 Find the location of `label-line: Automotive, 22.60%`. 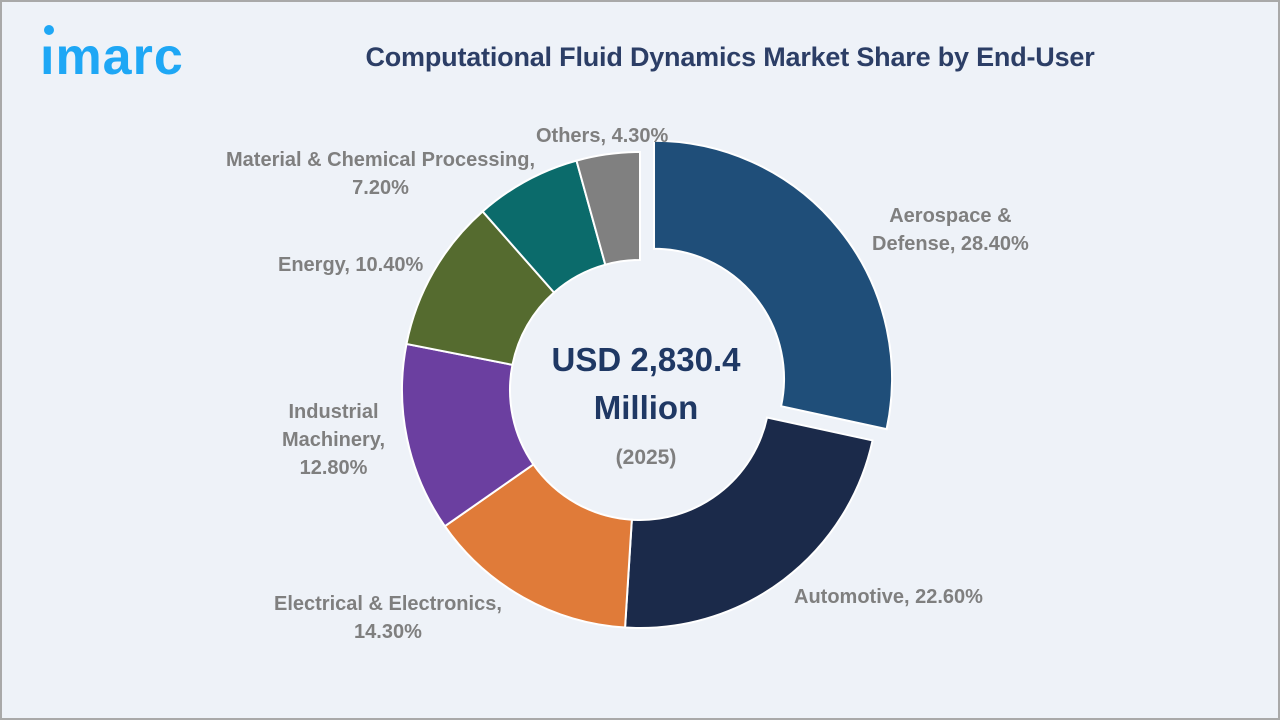

label-line: Automotive, 22.60% is located at coordinates (888, 597).